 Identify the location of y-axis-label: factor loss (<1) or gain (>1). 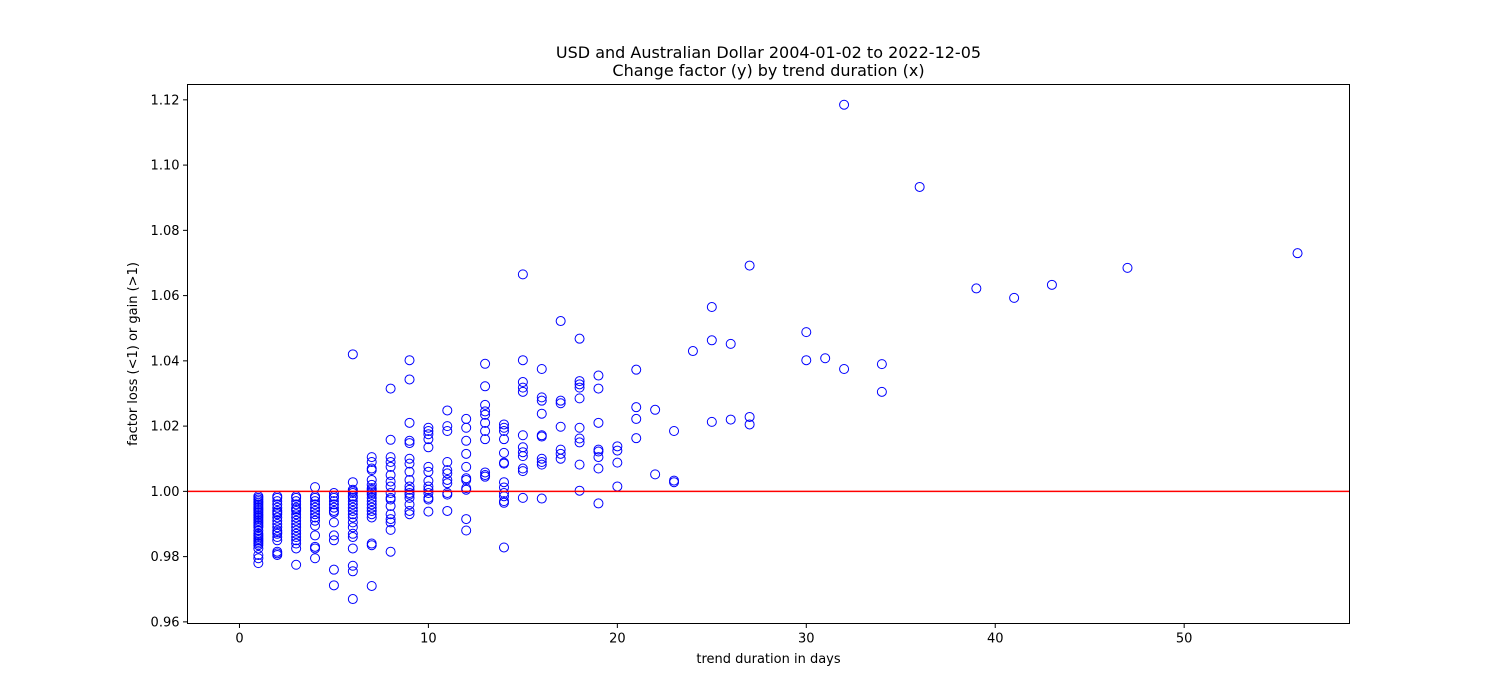
(133, 354).